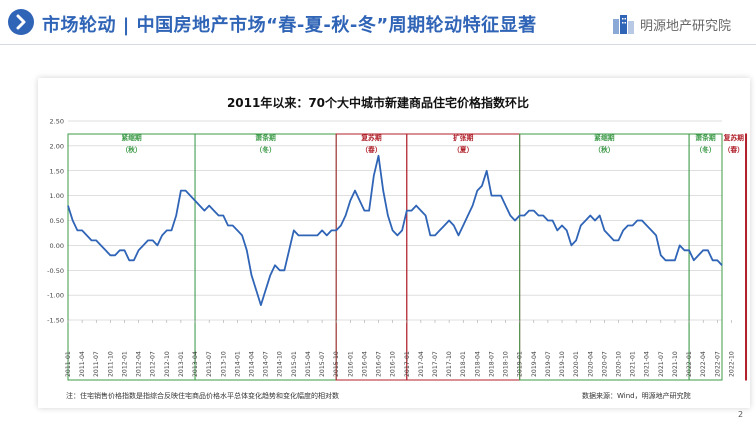  Describe the element at coordinates (731, 364) in the screenshot. I see `x-tick-label: 2022-10` at that location.